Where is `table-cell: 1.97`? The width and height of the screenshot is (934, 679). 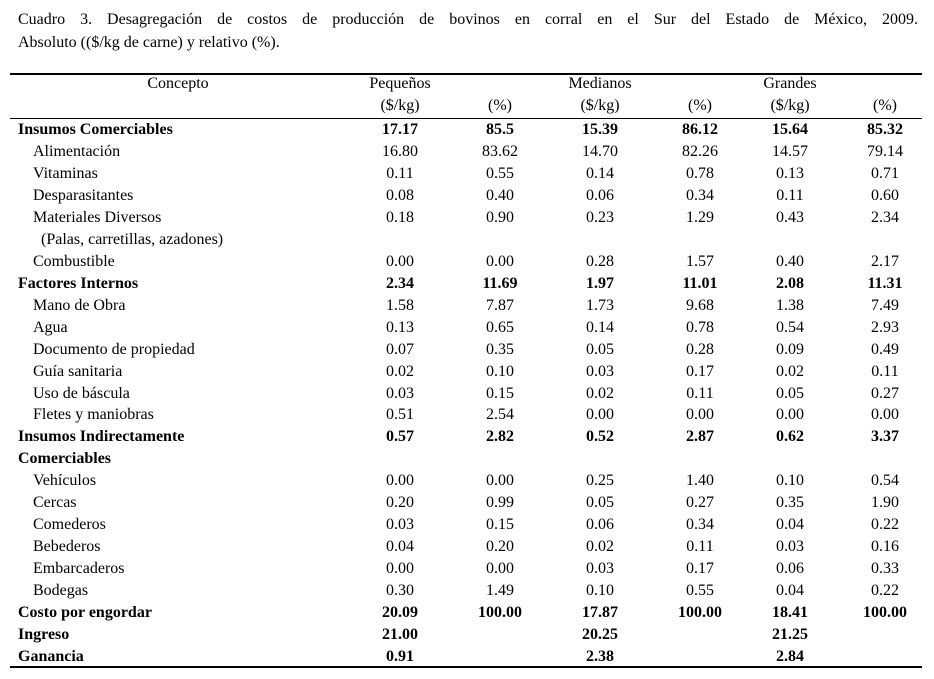 table-cell: 1.97 is located at coordinates (600, 283).